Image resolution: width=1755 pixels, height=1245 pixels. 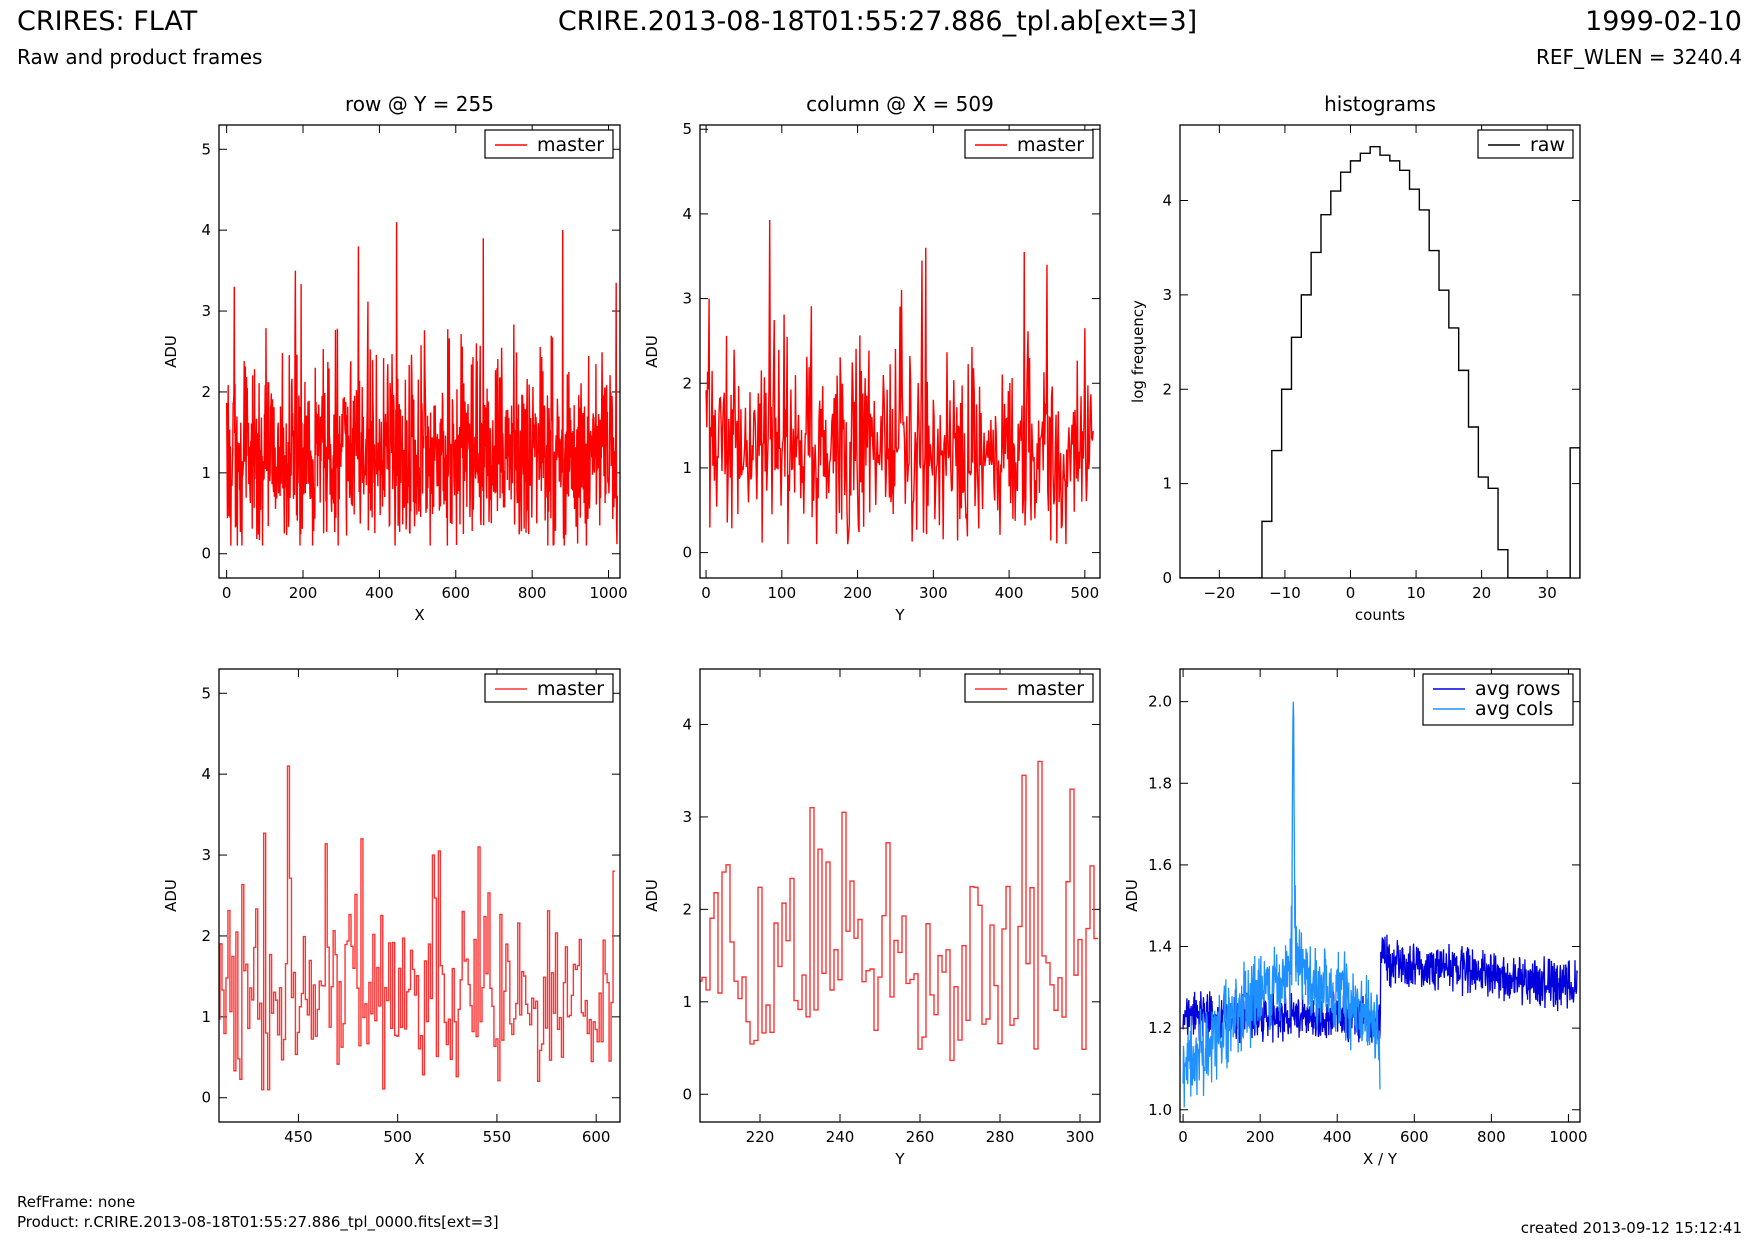 I want to click on legend-label: master, so click(x=570, y=689).